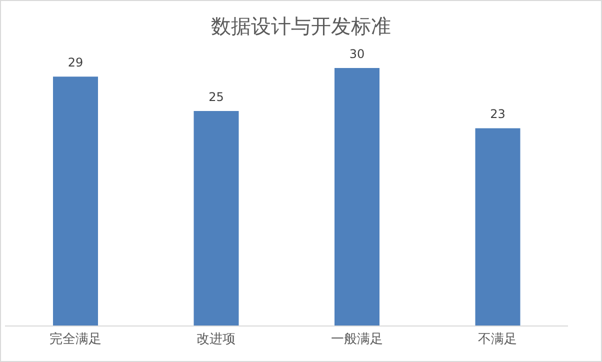  What do you see at coordinates (356, 340) in the screenshot?
I see `x-tick-label: 一般满足` at bounding box center [356, 340].